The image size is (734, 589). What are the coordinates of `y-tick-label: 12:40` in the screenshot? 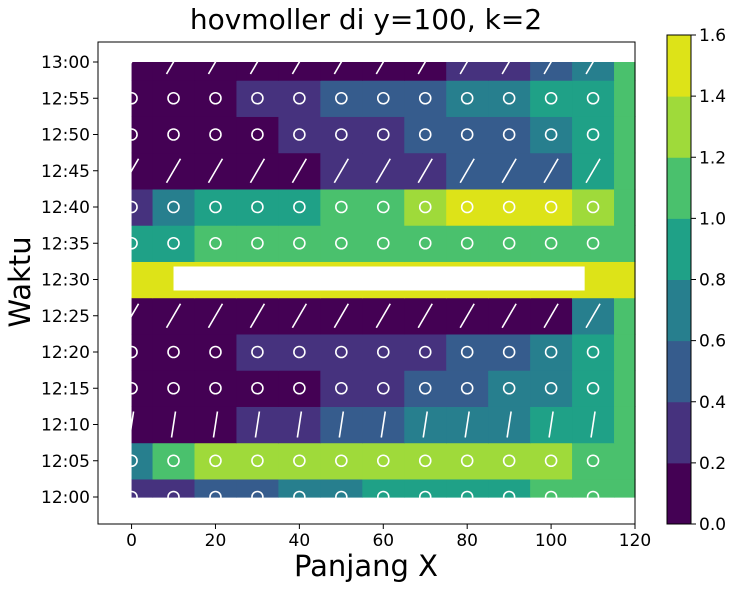 It's located at (65, 208).